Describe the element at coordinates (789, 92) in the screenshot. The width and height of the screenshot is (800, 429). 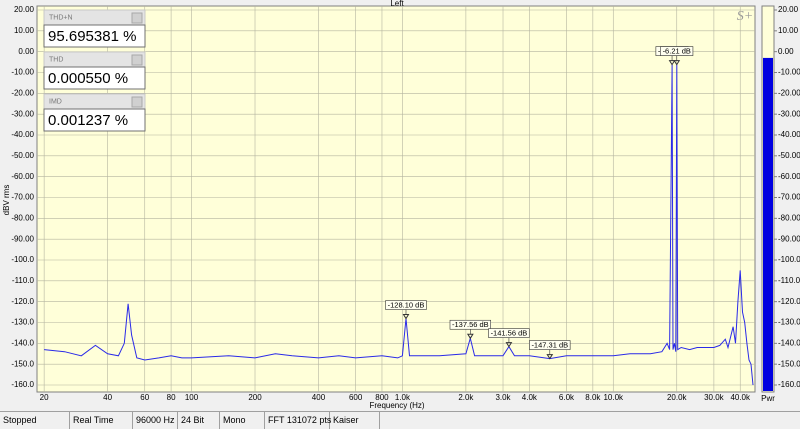
I see `y2-tick-label: -20.00` at that location.